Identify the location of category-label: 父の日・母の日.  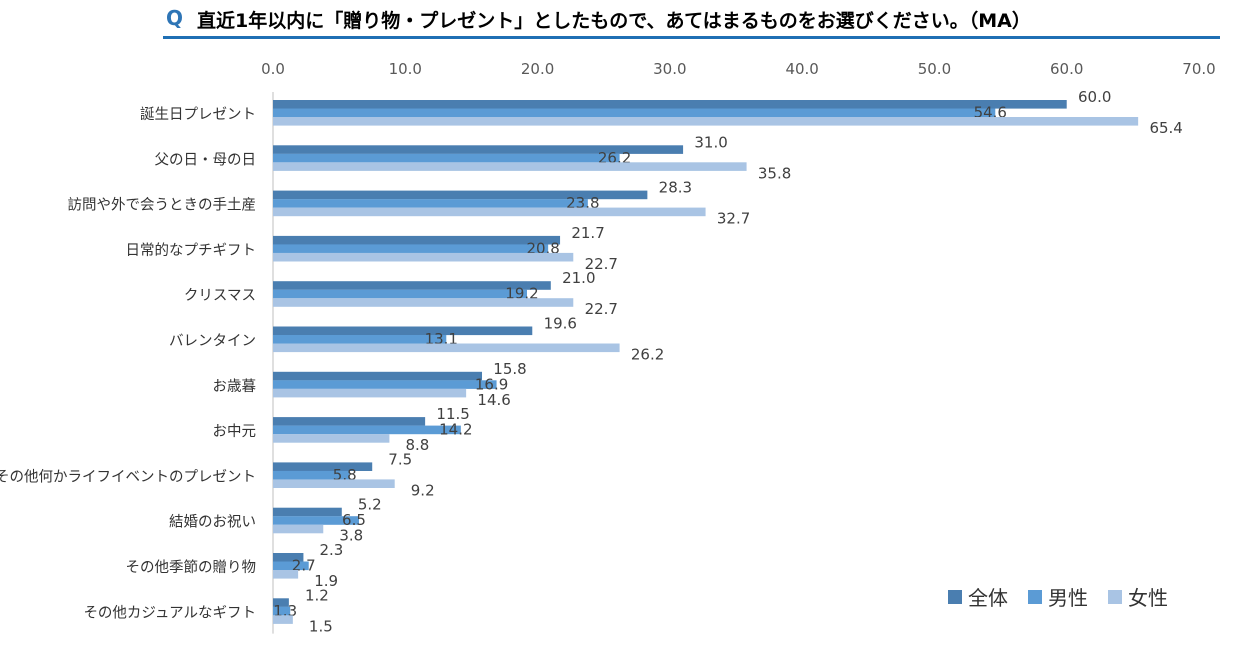
(206, 160).